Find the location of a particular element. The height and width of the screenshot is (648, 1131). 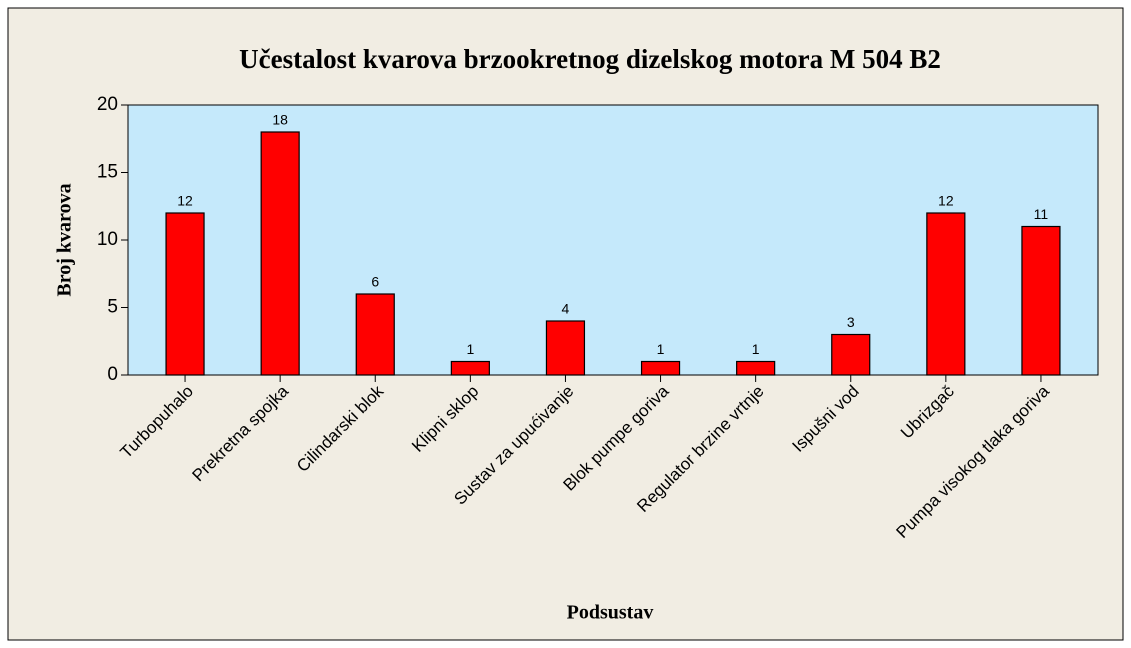

value-label: 6 is located at coordinates (375, 282).